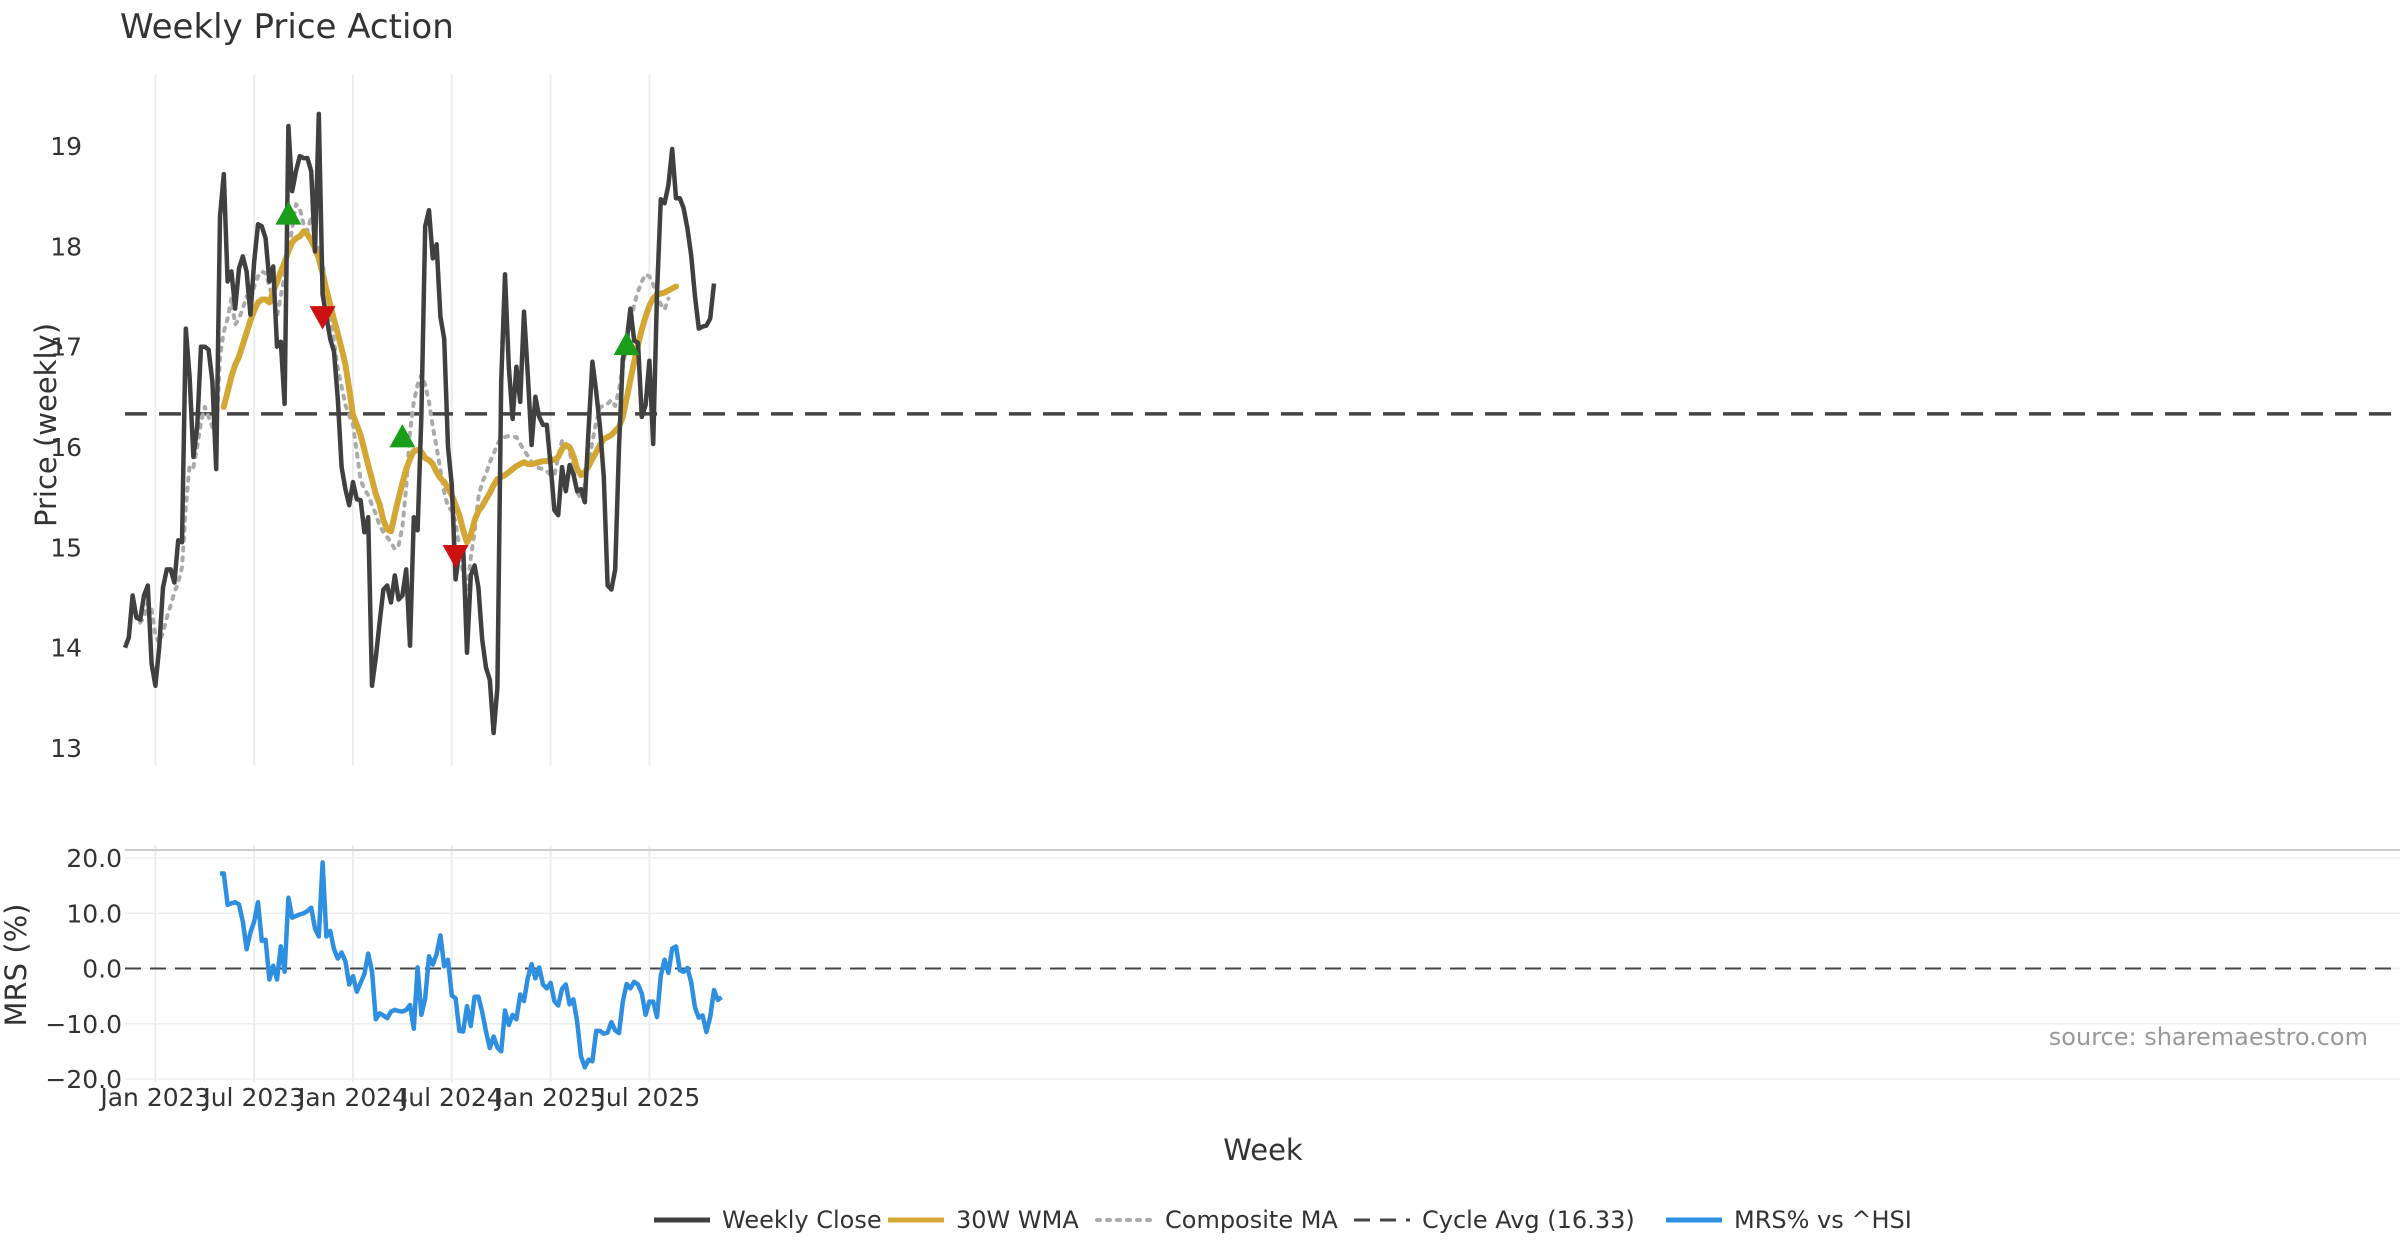 Image resolution: width=2400 pixels, height=1260 pixels. What do you see at coordinates (46, 425) in the screenshot?
I see `price-y-axis-label: Price (weekly)` at bounding box center [46, 425].